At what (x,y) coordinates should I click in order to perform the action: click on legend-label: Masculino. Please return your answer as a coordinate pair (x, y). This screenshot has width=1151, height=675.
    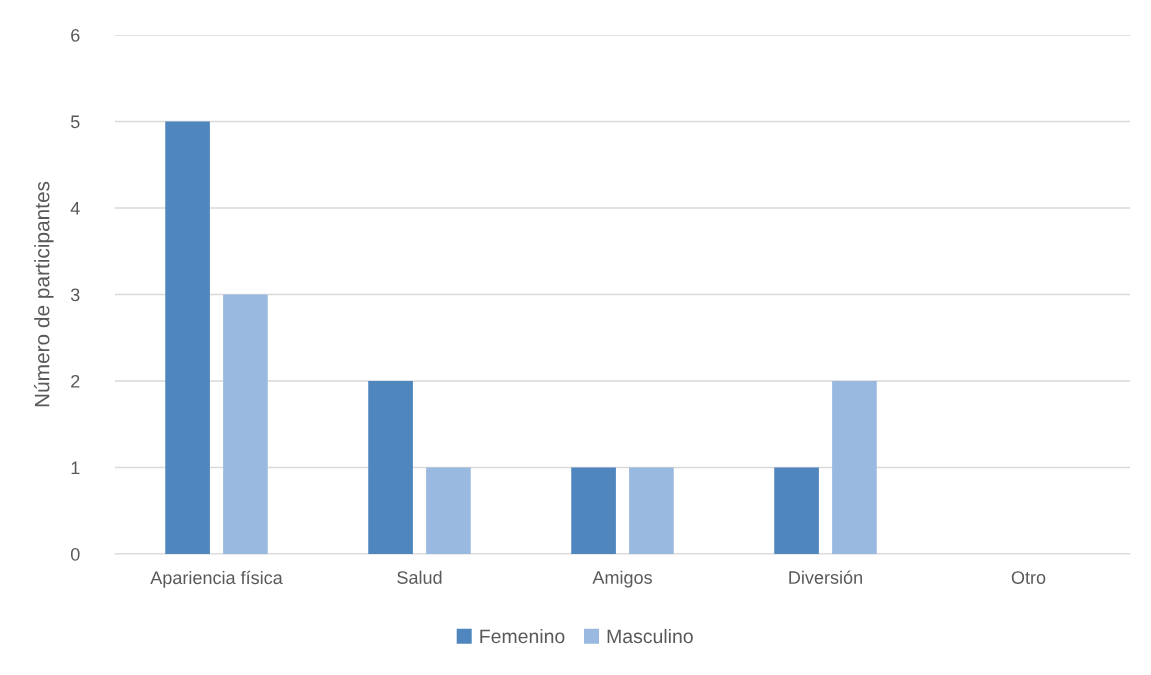
    Looking at the image, I should click on (650, 636).